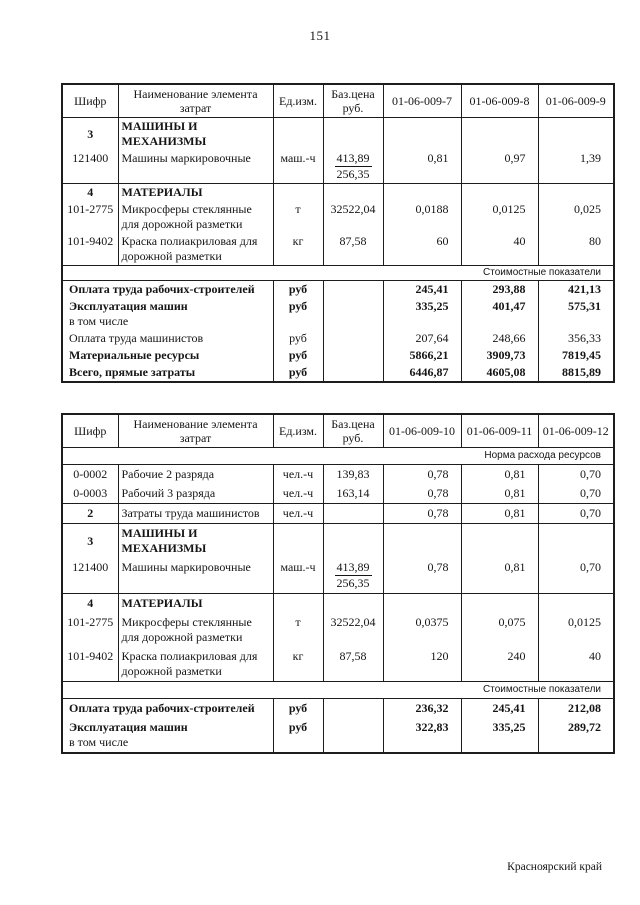 The image size is (640, 905). What do you see at coordinates (353, 174) in the screenshot?
I see `price-denominator: 256,35` at bounding box center [353, 174].